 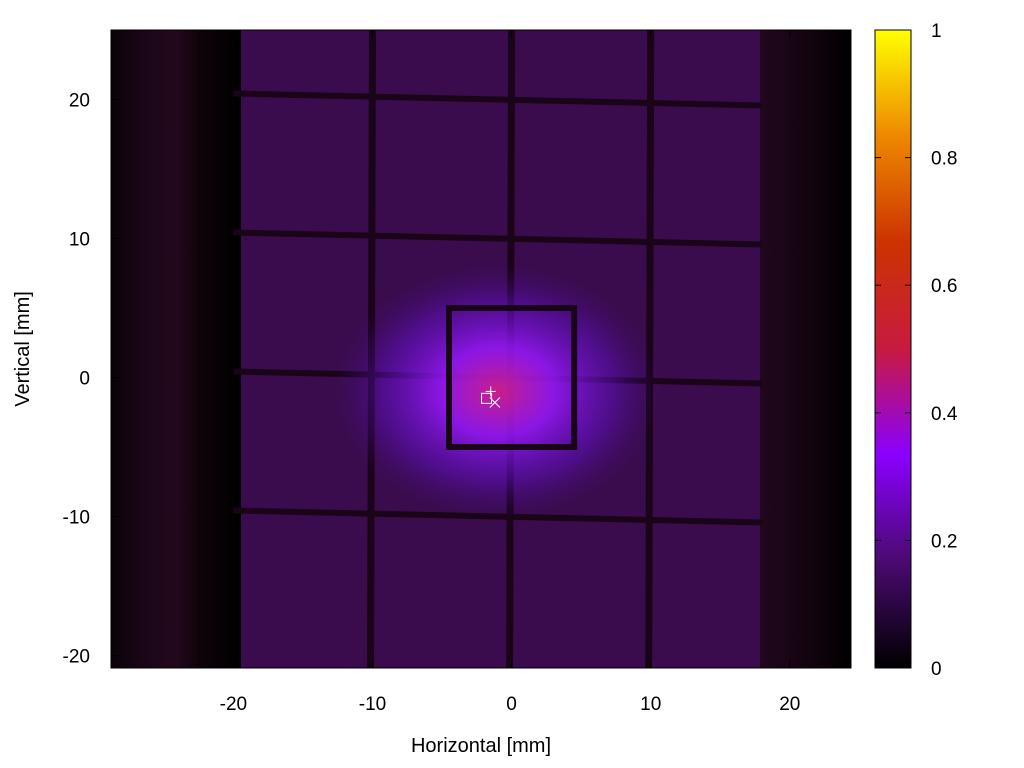 What do you see at coordinates (944, 414) in the screenshot?
I see `colorbar-tick-label: 0.4` at bounding box center [944, 414].